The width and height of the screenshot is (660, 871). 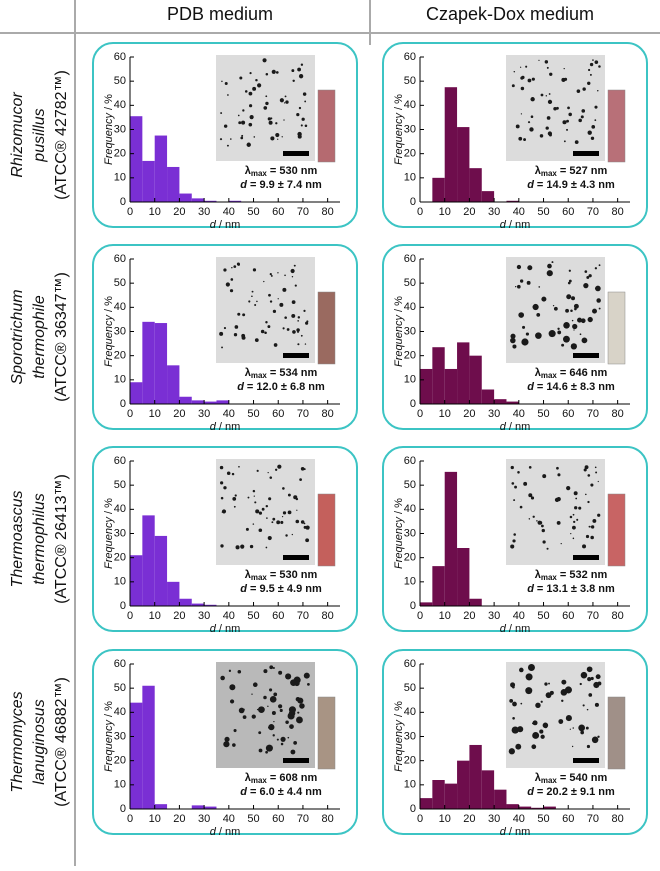 What do you see at coordinates (584, 778) in the screenshot?
I see `lambda-value: = 540 nm` at bounding box center [584, 778].